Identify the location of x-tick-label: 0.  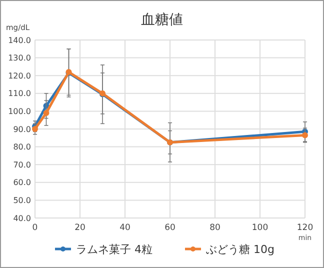
(35, 228).